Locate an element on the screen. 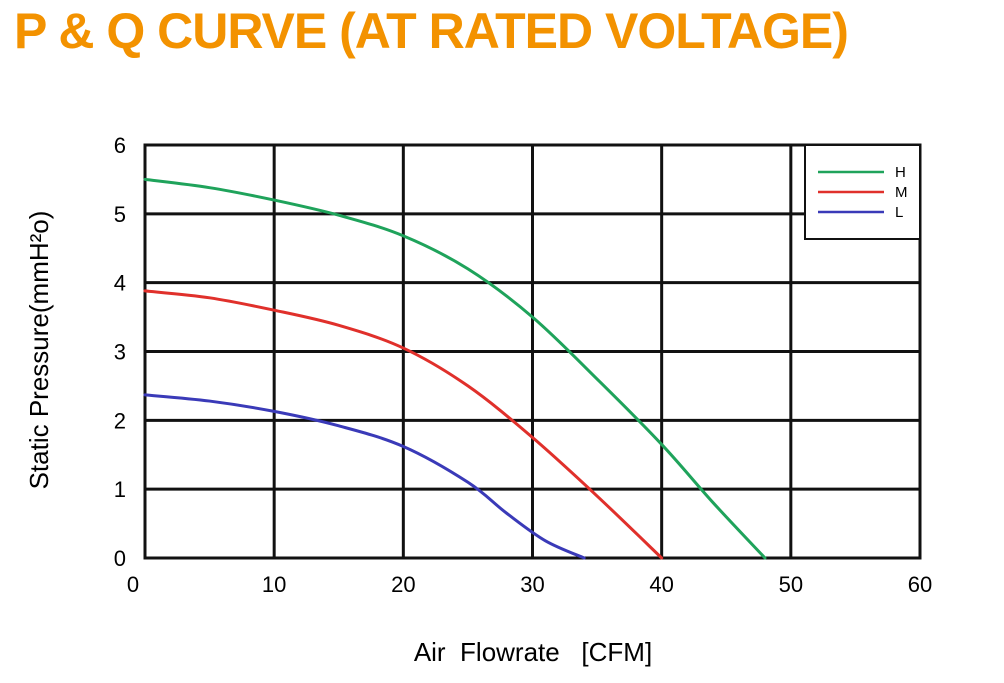 The width and height of the screenshot is (1004, 683). legend: HML is located at coordinates (862, 192).